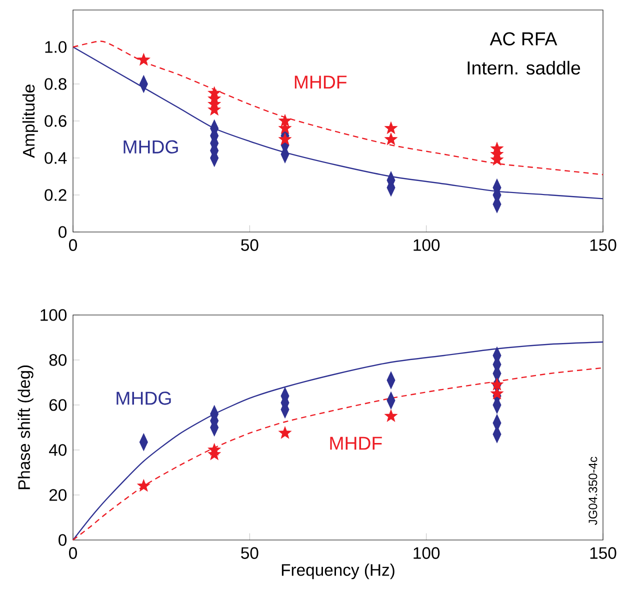 The image size is (629, 595). Describe the element at coordinates (58, 360) in the screenshot. I see `y-tick-label: 80` at that location.